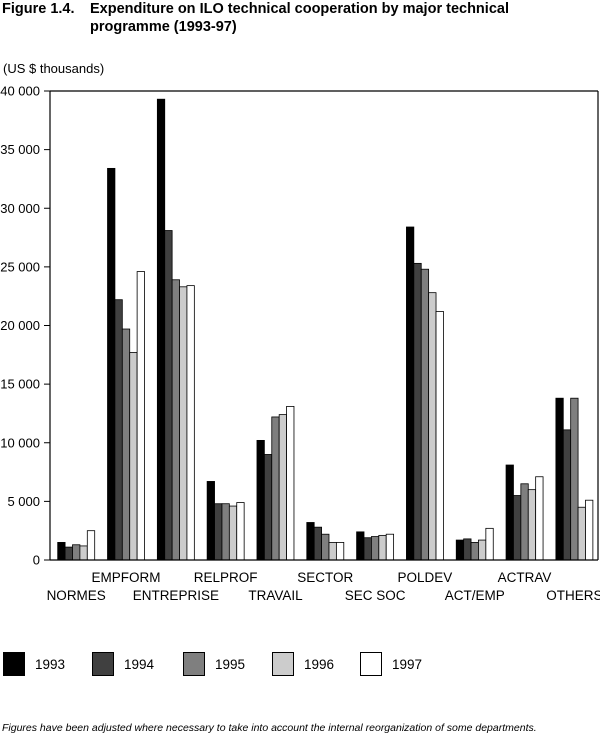 Image resolution: width=600 pixels, height=736 pixels. What do you see at coordinates (76, 595) in the screenshot?
I see `x-tick-label: NORMES` at bounding box center [76, 595].